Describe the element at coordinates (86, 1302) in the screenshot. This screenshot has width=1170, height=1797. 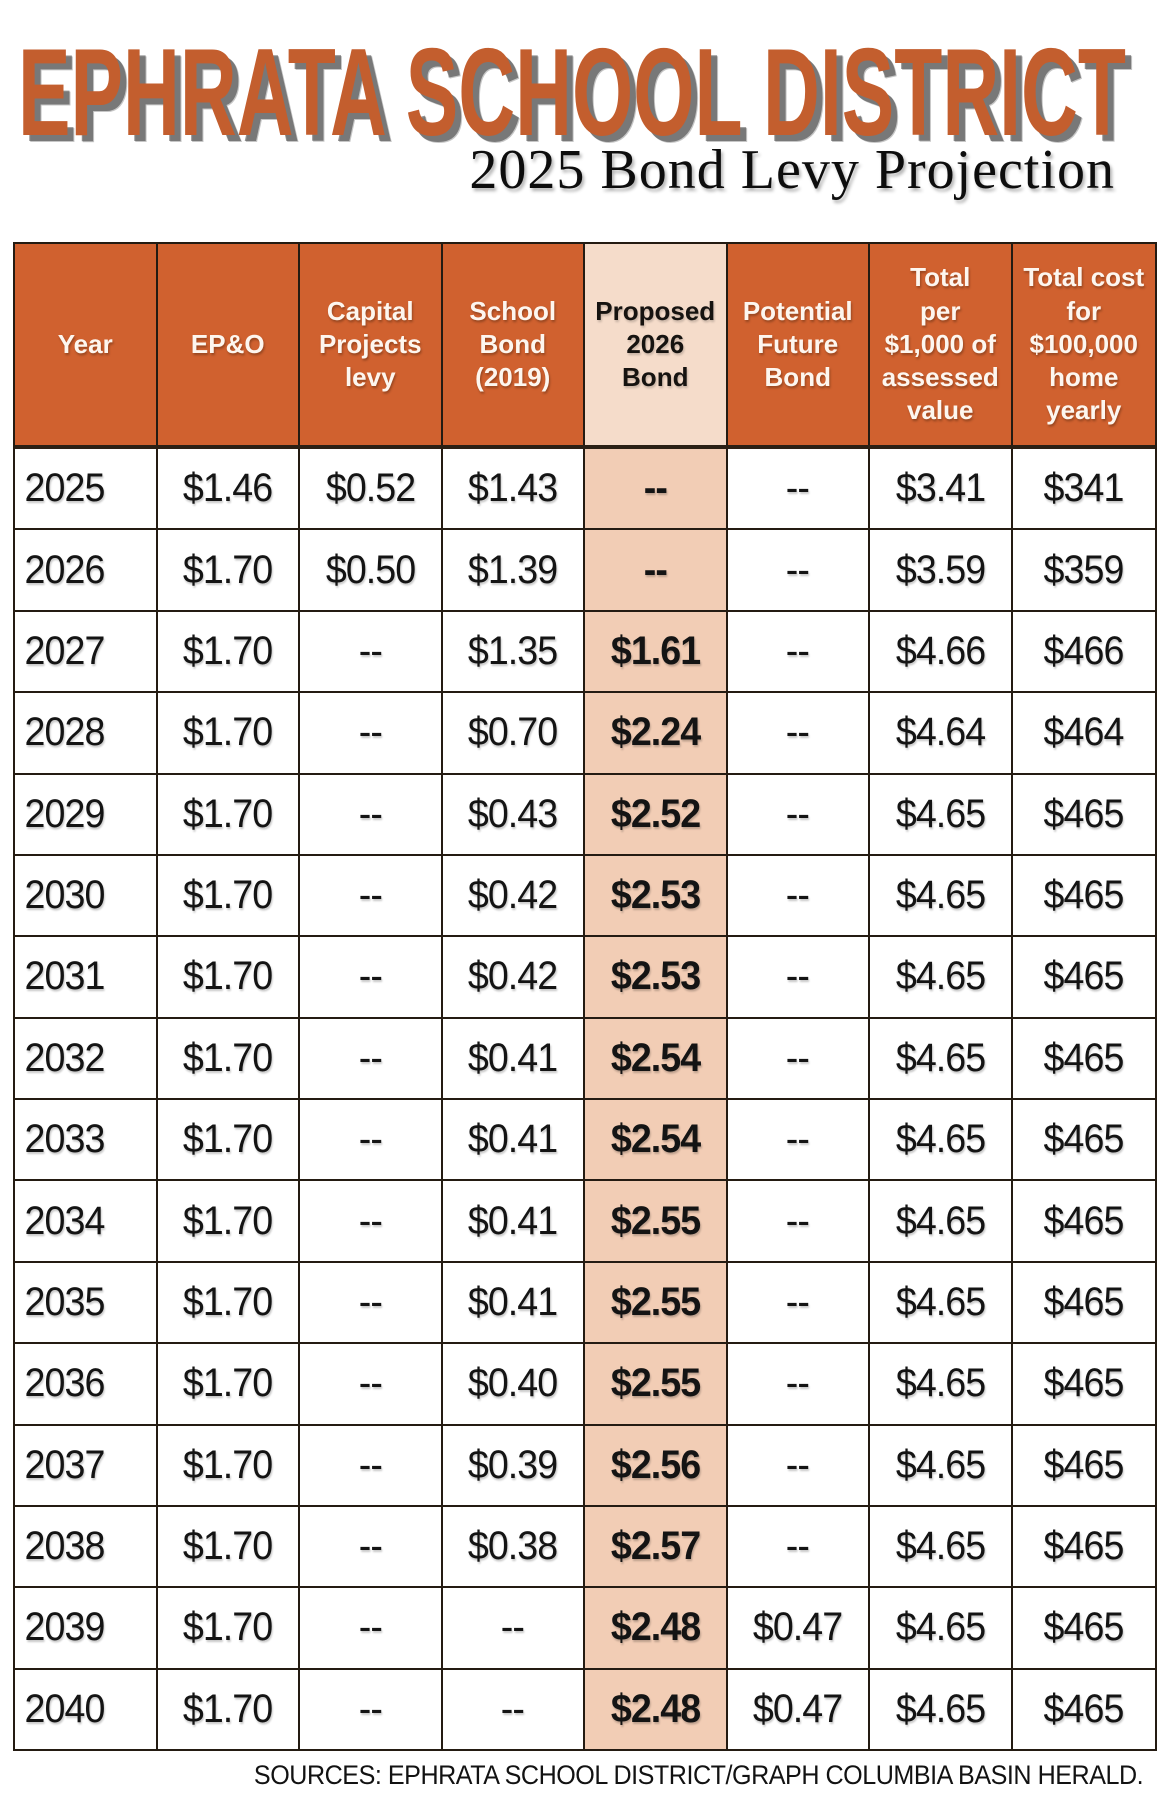
I see `year-cell: 2035` at that location.